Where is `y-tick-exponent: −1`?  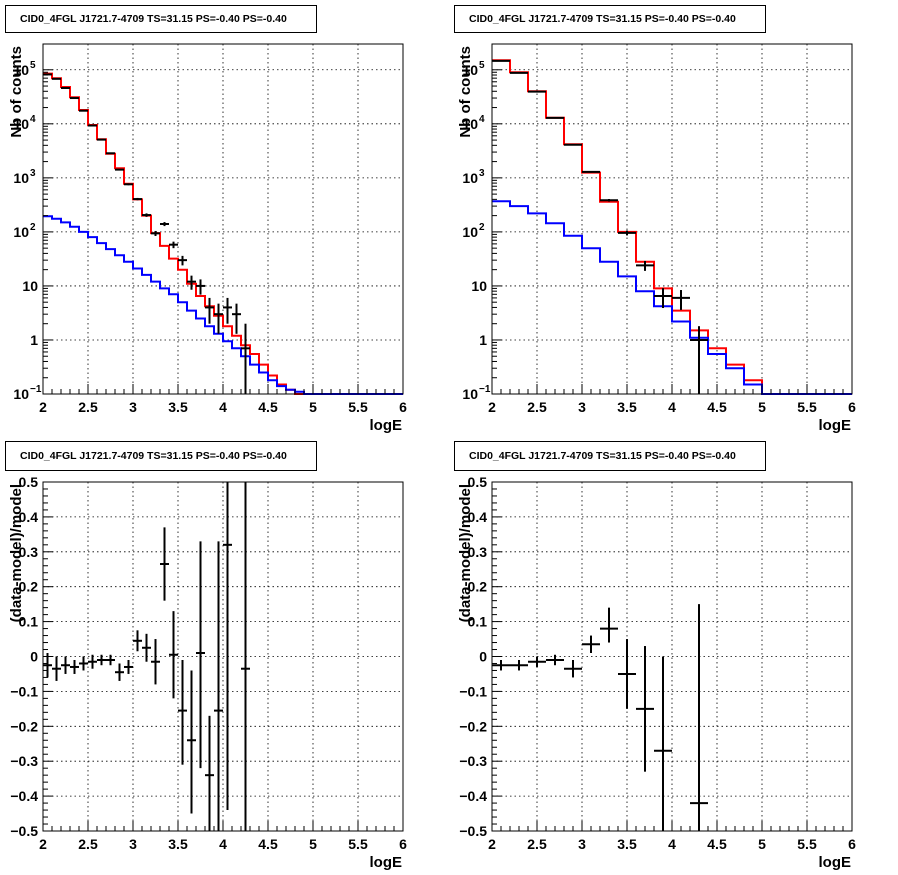 y-tick-exponent: −1 is located at coordinates (485, 389).